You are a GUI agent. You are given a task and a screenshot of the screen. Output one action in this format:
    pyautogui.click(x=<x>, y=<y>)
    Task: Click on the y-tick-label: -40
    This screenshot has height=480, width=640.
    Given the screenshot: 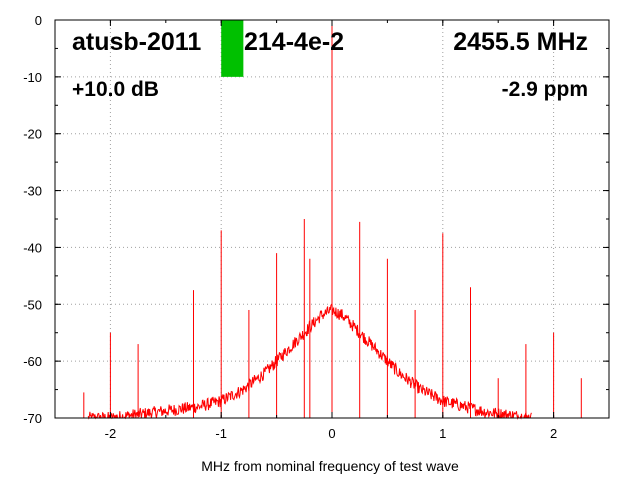 What is the action you would take?
    pyautogui.click(x=32, y=247)
    